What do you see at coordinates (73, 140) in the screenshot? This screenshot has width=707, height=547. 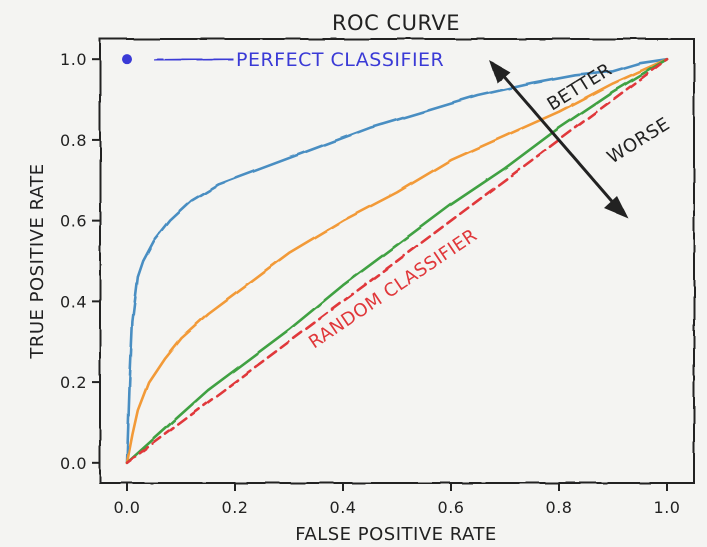 I see `y-tick-label: 0.8` at bounding box center [73, 140].